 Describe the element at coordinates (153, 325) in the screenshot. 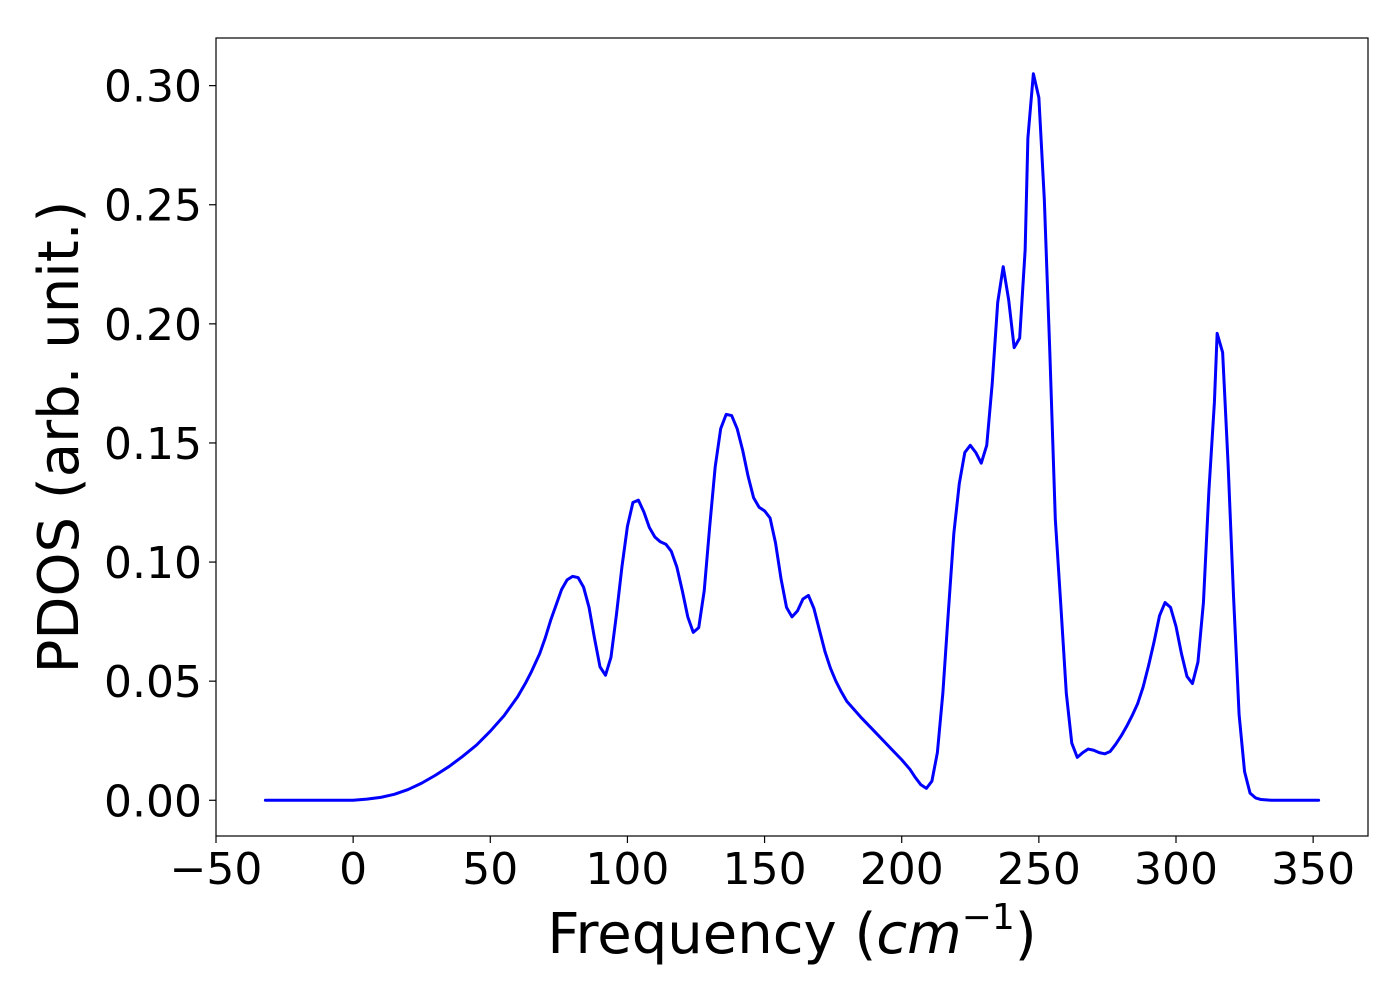

I see `y-tick-label: 0.20` at that location.